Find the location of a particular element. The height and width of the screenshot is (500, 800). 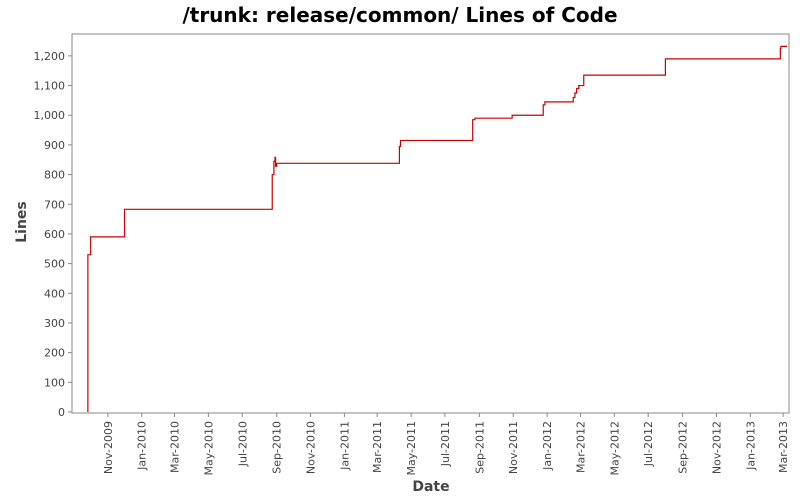

y-tick-label: 900 is located at coordinates (54, 145).